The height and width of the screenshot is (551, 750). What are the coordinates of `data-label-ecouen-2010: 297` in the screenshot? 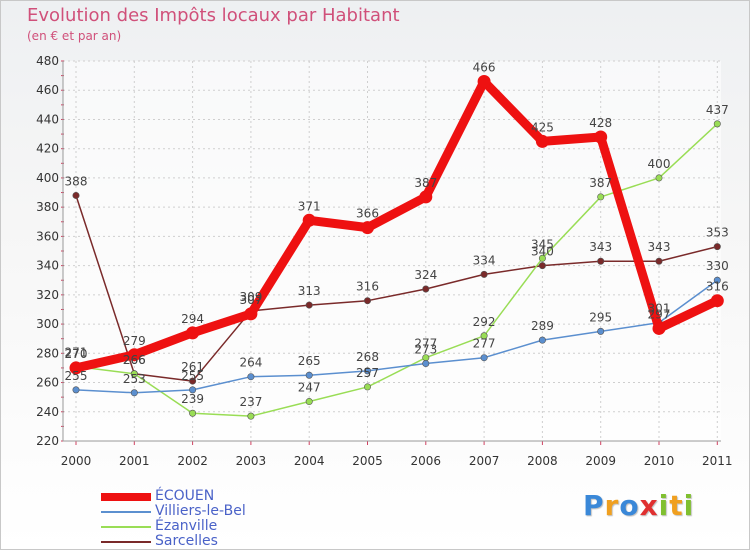 It's located at (659, 314).